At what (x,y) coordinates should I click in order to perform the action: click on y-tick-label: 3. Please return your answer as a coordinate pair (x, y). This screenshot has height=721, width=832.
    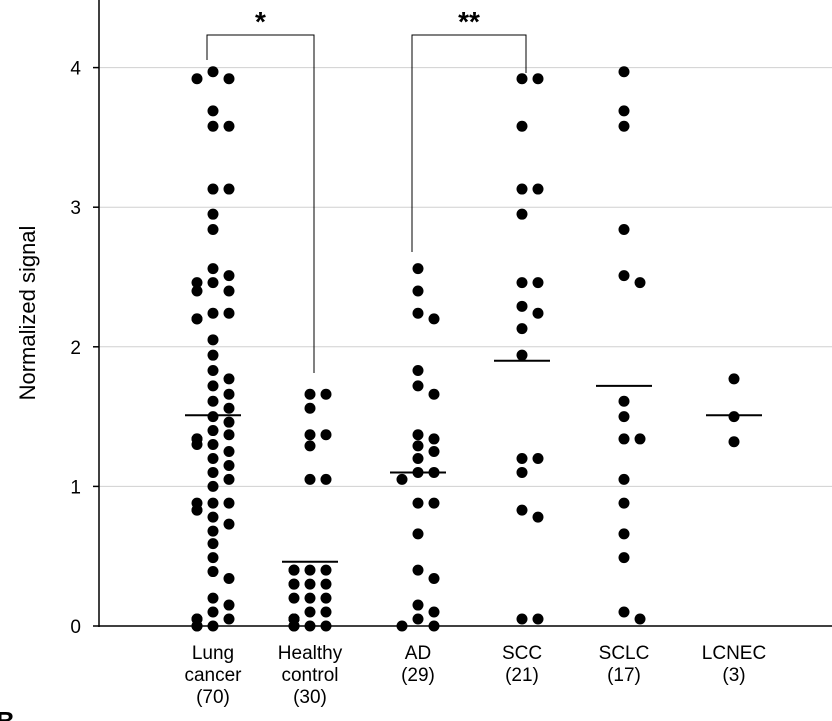
    Looking at the image, I should click on (75, 208).